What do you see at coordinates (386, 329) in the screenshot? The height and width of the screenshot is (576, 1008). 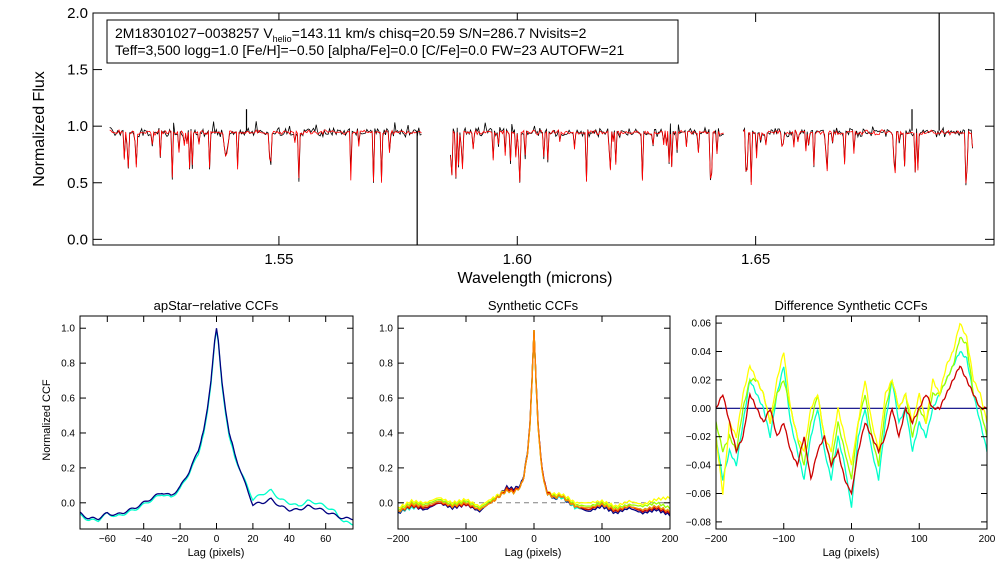 I see `ccf2-ytick-label: 1.0` at bounding box center [386, 329].